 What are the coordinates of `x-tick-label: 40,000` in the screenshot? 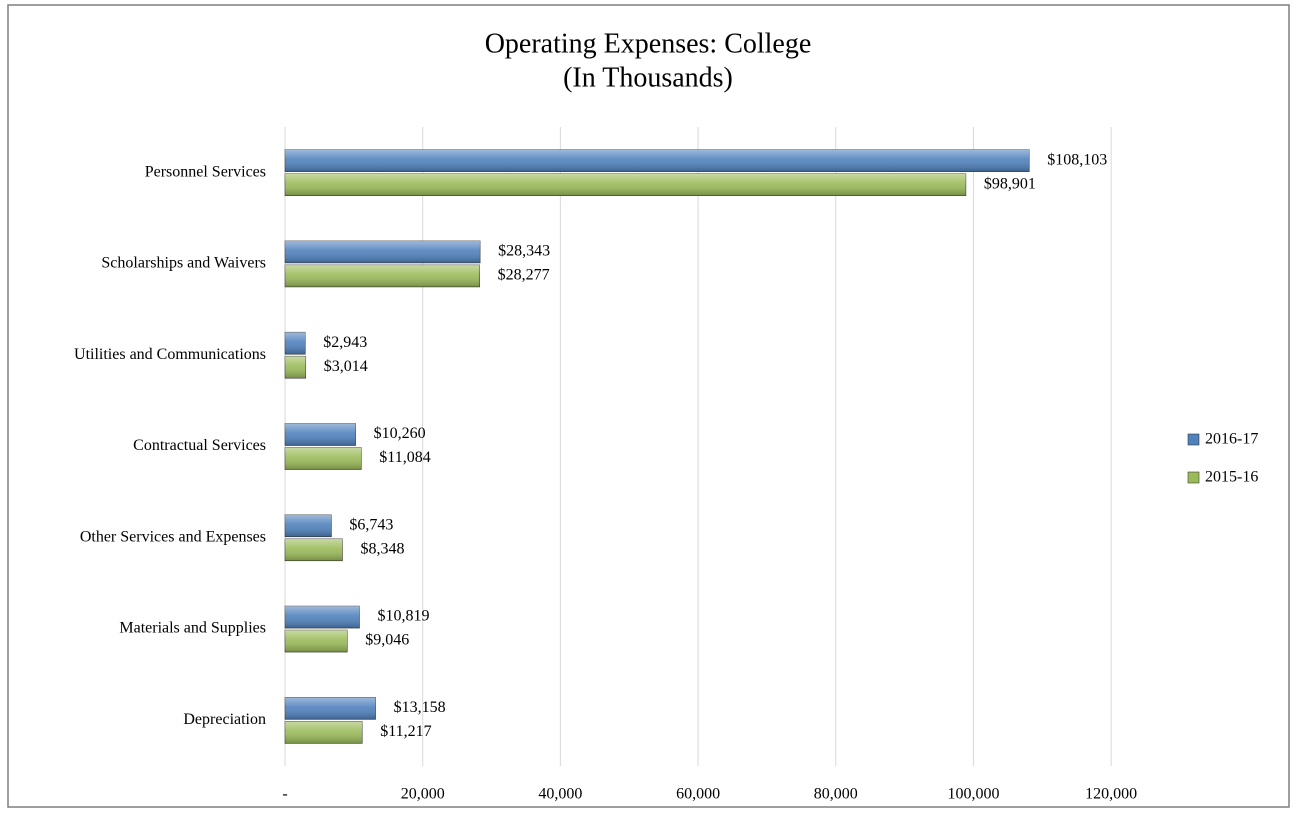 It's located at (560, 794).